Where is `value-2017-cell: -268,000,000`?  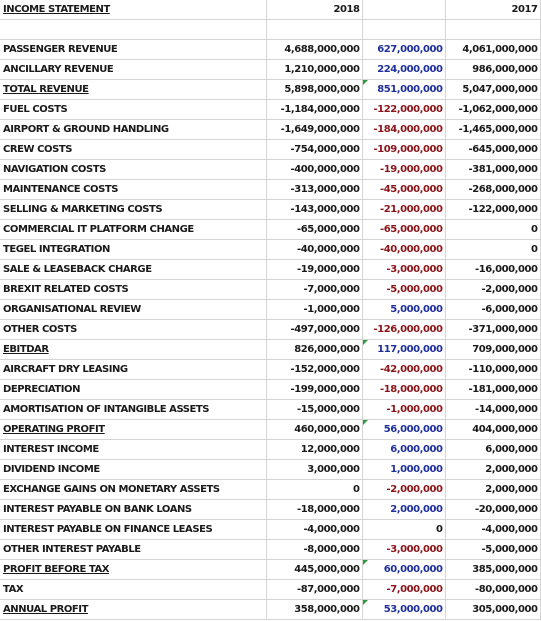
value-2017-cell: -268,000,000 is located at coordinates (493, 189).